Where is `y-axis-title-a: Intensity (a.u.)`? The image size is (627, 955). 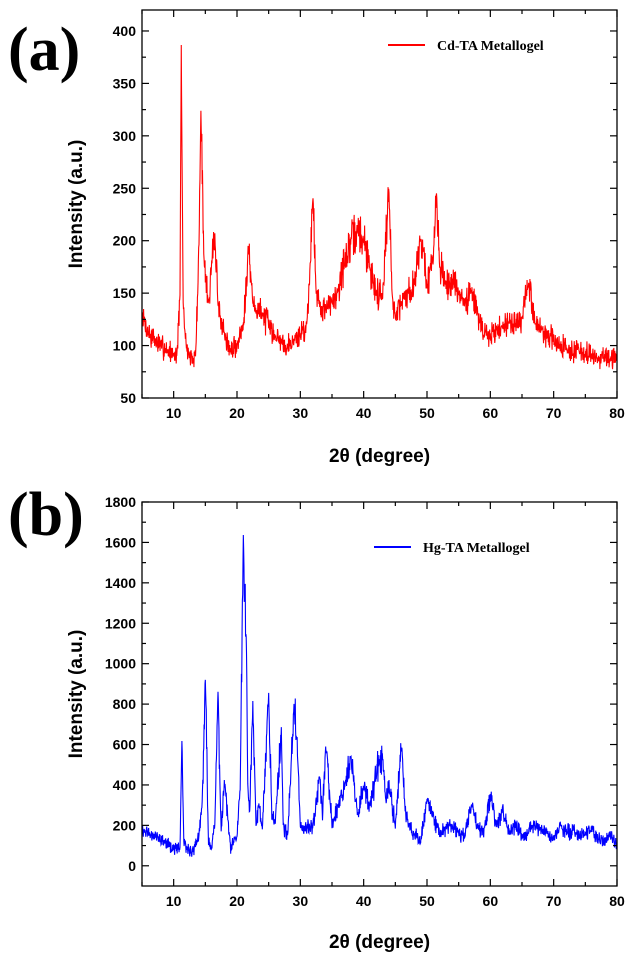
y-axis-title-a: Intensity (a.u.) is located at coordinates (76, 204).